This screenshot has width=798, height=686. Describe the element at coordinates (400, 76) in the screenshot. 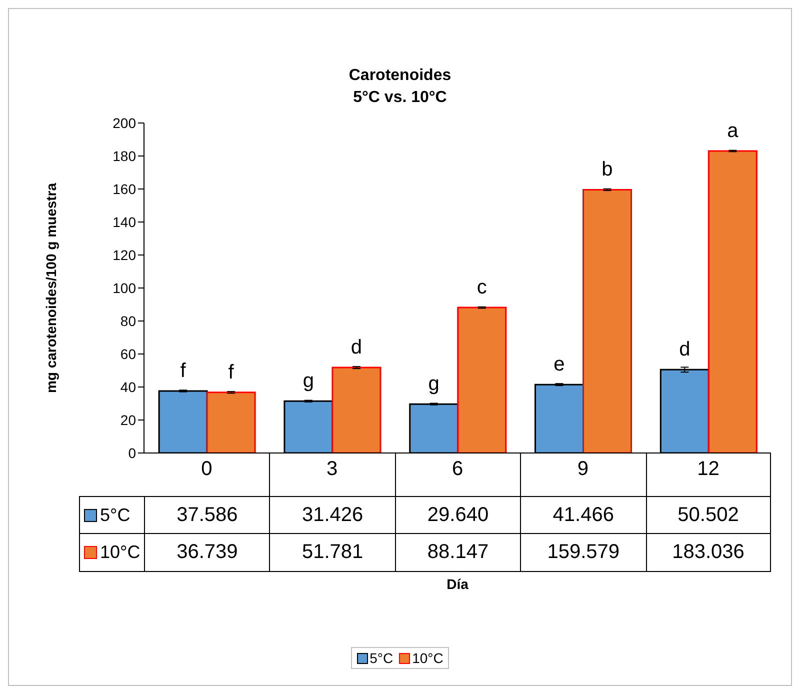

I see `chart-title: Carotenoides` at that location.